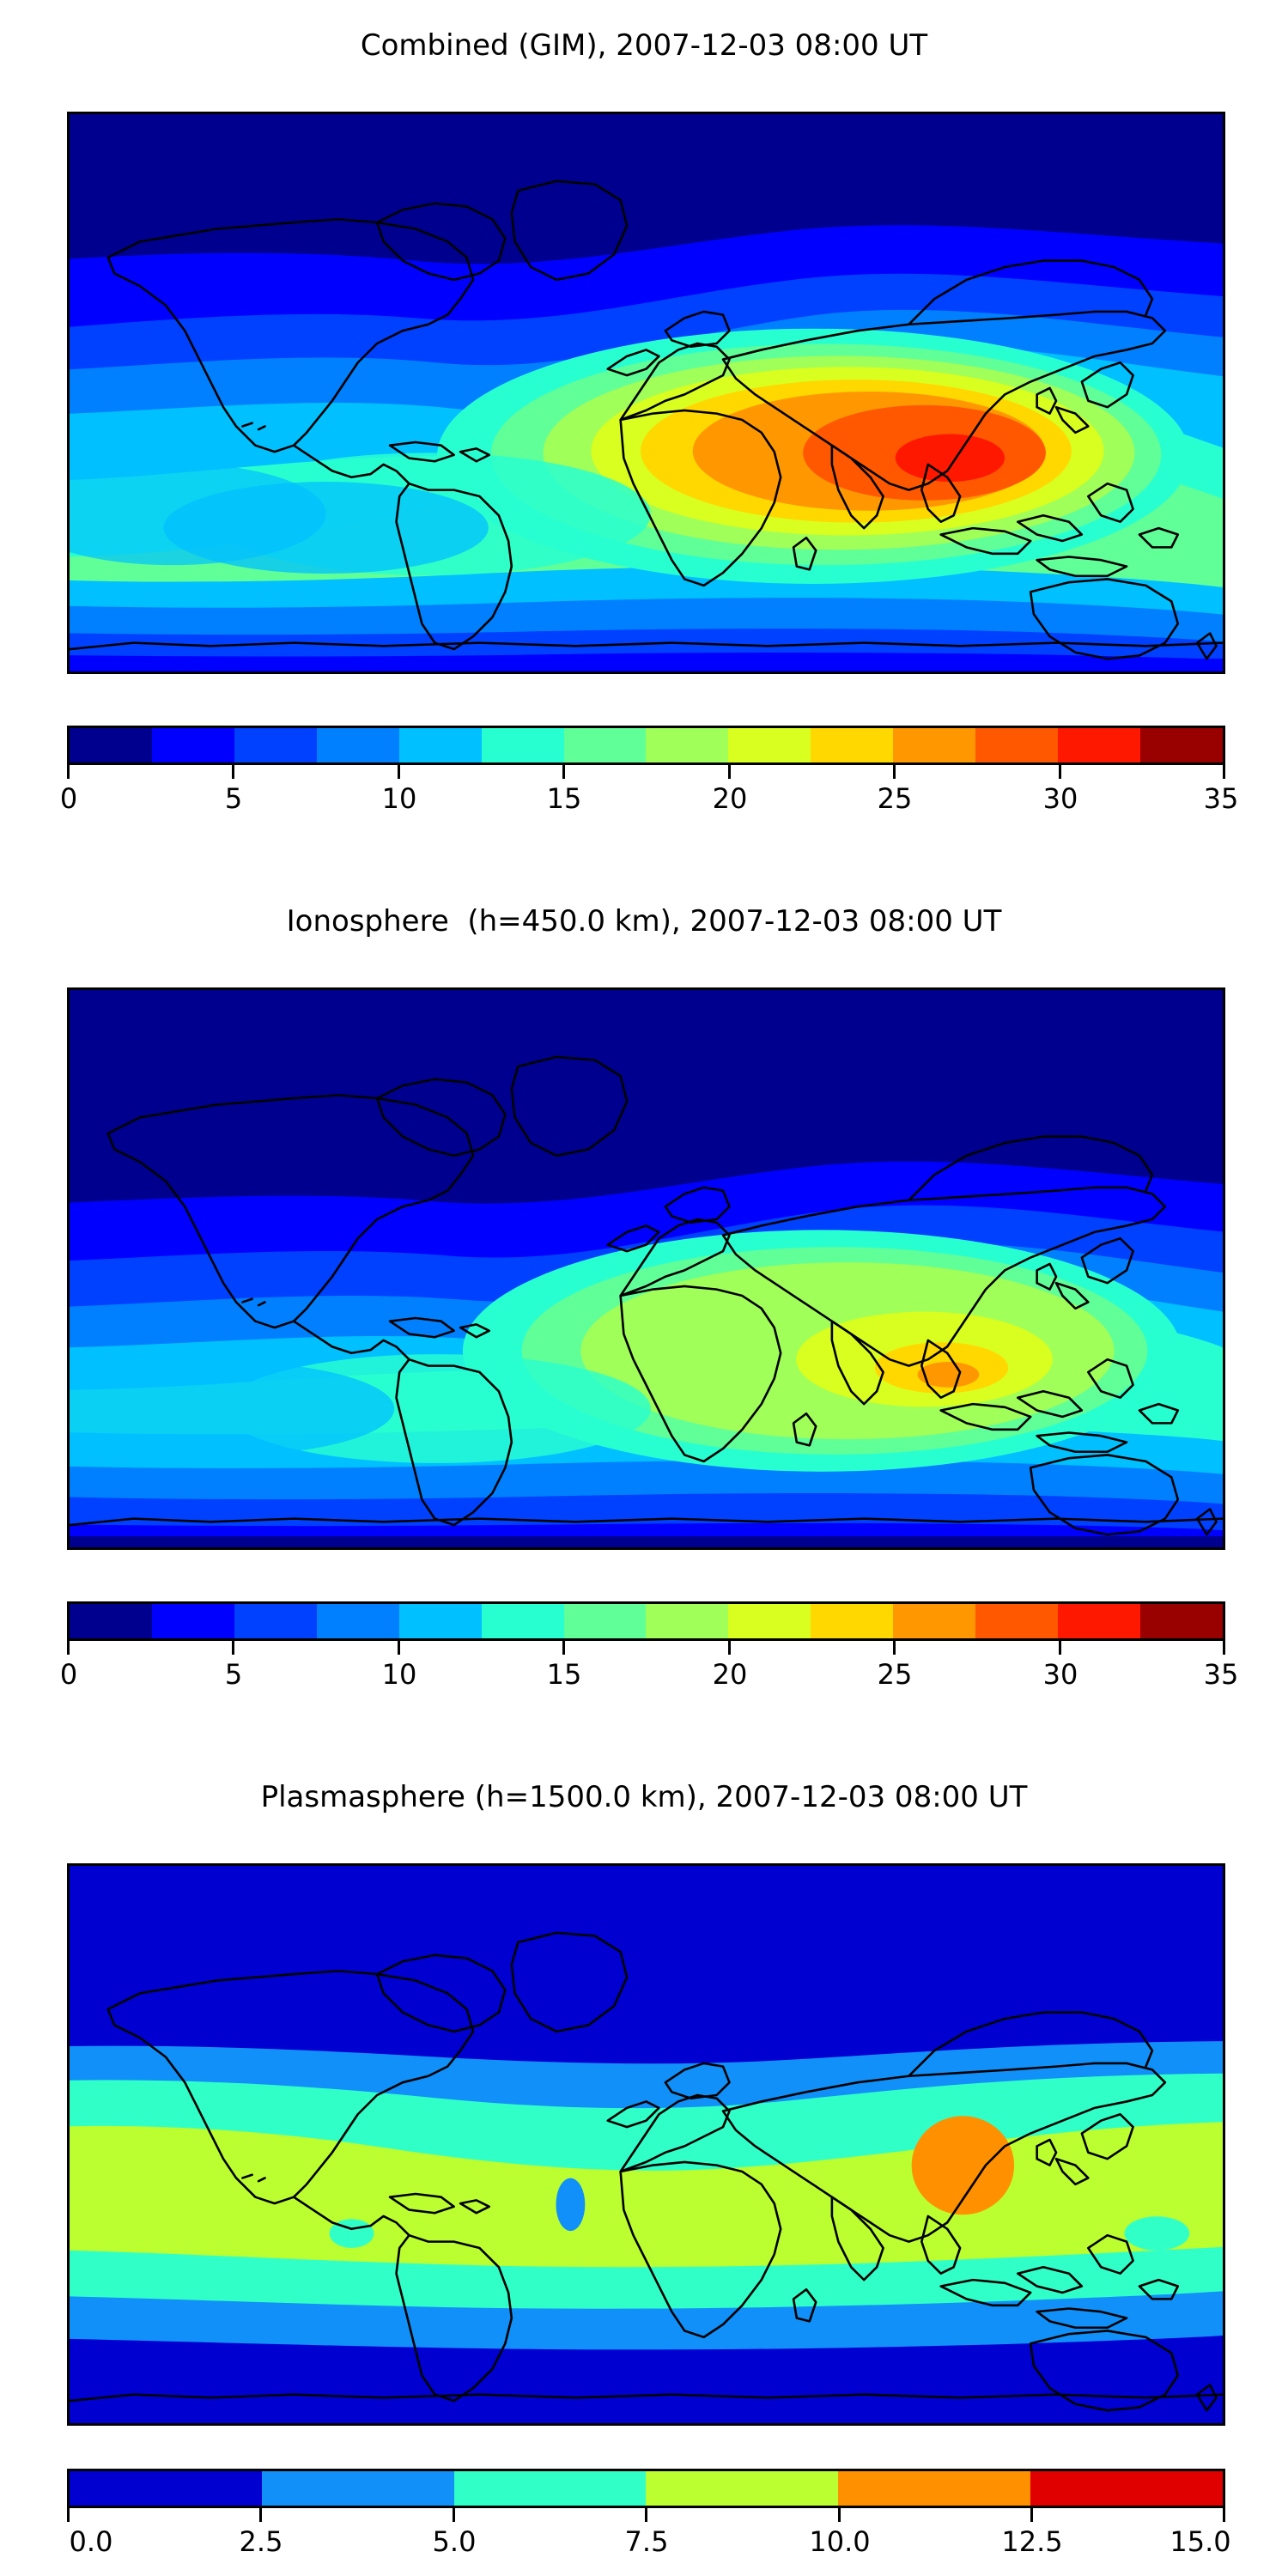 The width and height of the screenshot is (1288, 2576). I want to click on colorbar-labels-combined: 0 5 10 15 20 25 30 35, so click(649, 801).